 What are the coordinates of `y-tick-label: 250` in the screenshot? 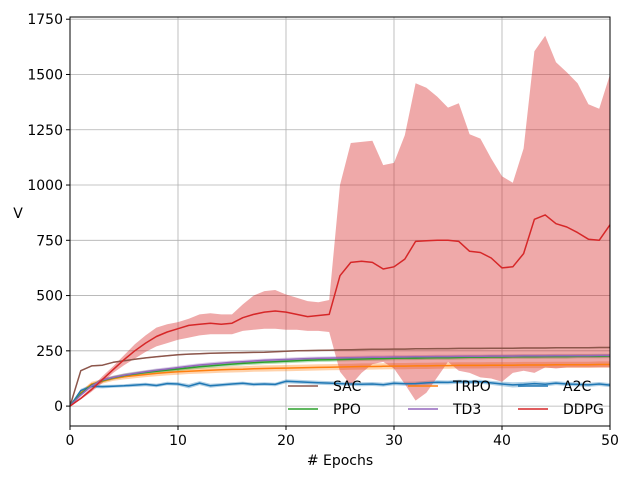 It's located at (49, 352).